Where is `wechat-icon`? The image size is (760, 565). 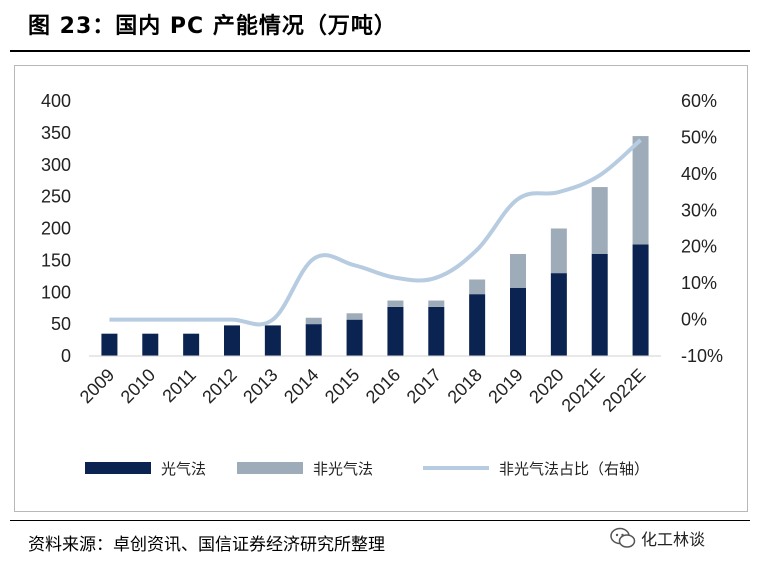 wechat-icon is located at coordinates (623, 537).